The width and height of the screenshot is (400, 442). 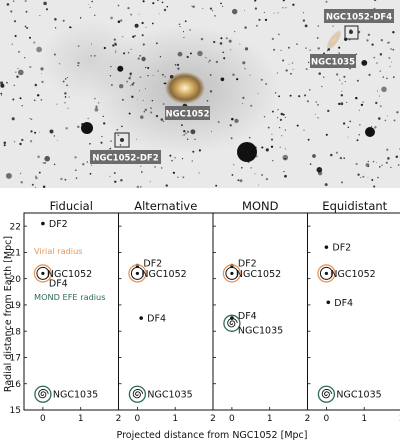 What do you see at coordinates (258, 274) in the screenshot?
I see `point-label: NGC1052` at bounding box center [258, 274].